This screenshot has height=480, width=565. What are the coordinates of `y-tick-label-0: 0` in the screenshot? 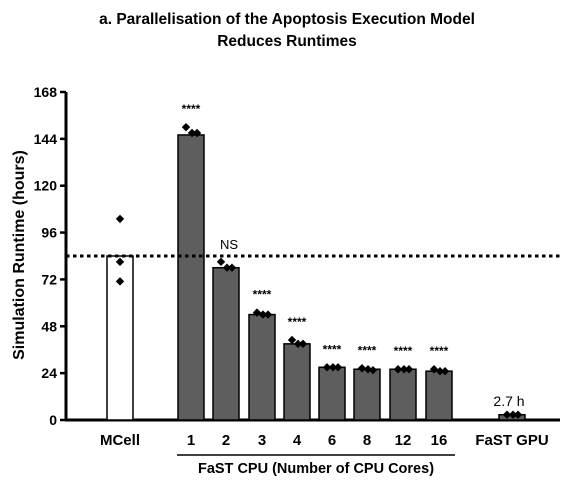 It's located at (53, 420).